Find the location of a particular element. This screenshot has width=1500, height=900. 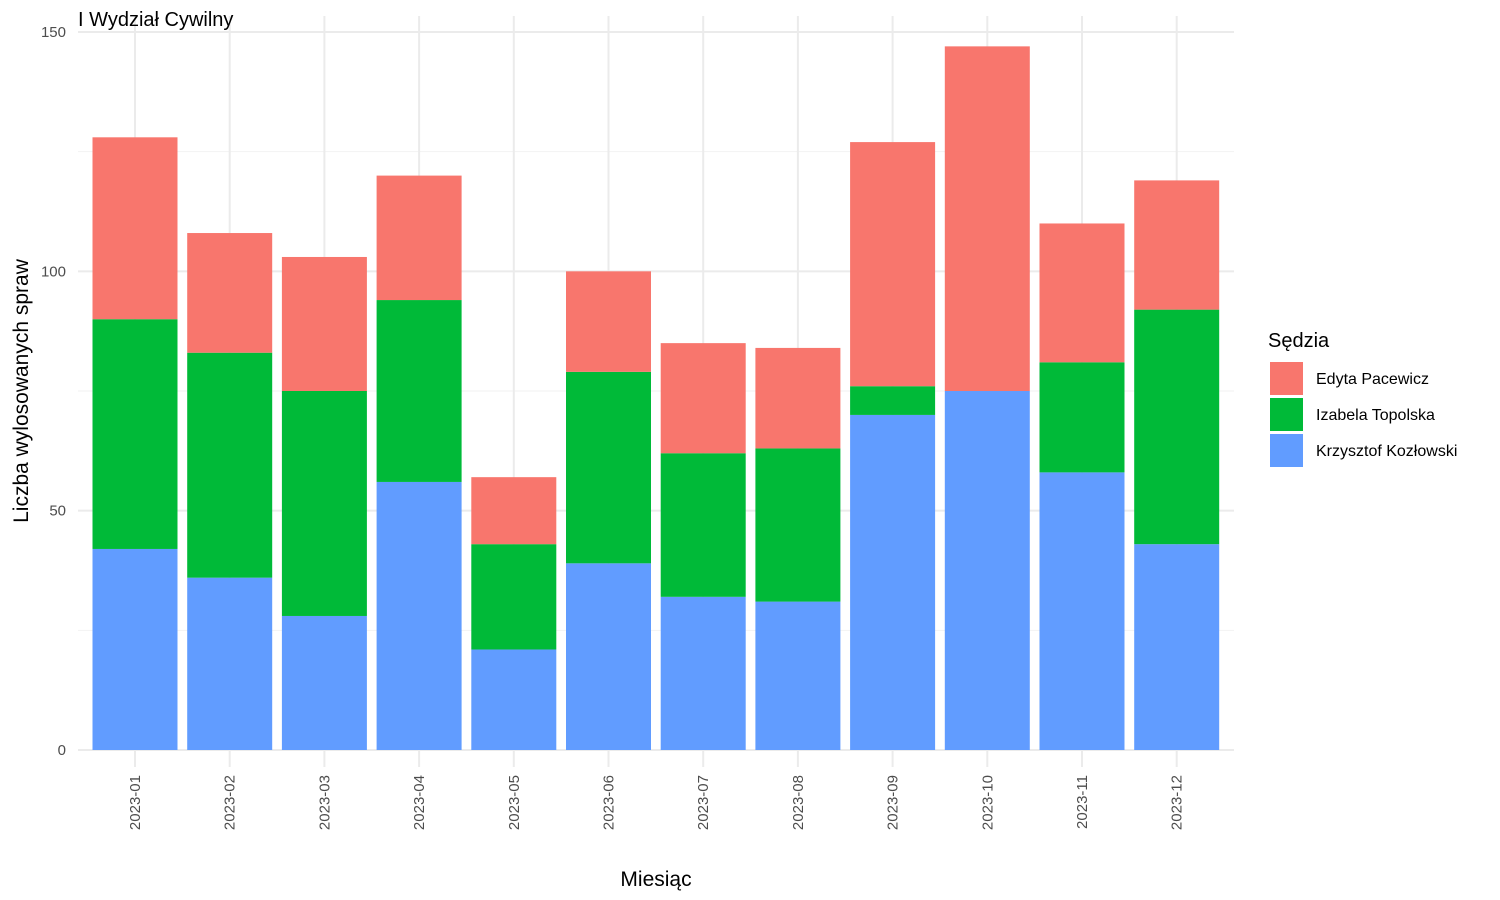

legend-item: Krzysztof Kozłowski is located at coordinates (1363, 450).